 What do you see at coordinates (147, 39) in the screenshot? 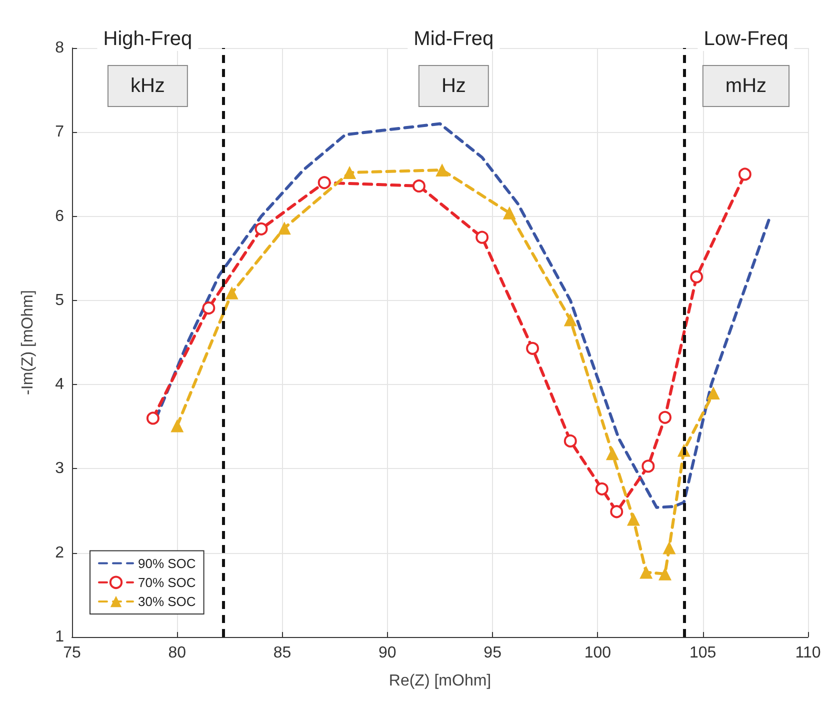
I see `annotation: High-Freq` at bounding box center [147, 39].